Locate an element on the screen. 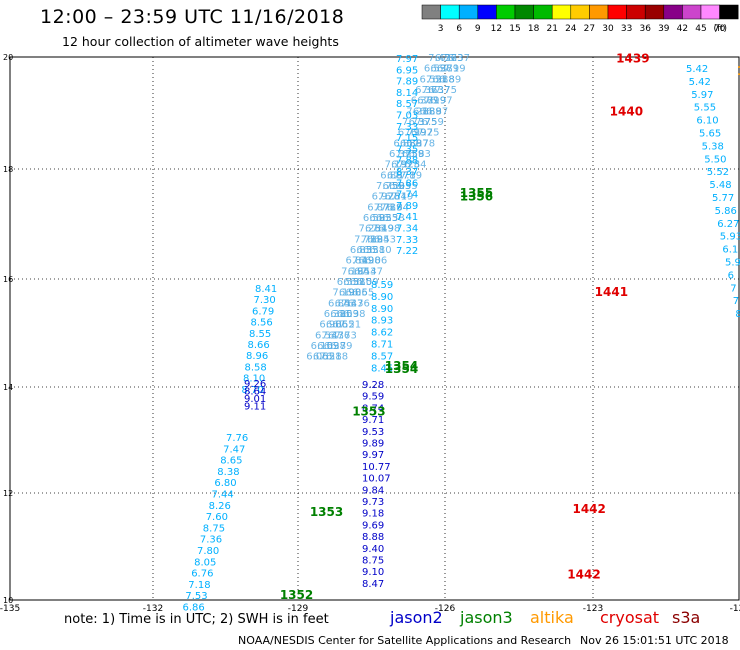  x-tick-label: -12 is located at coordinates (735, 609).